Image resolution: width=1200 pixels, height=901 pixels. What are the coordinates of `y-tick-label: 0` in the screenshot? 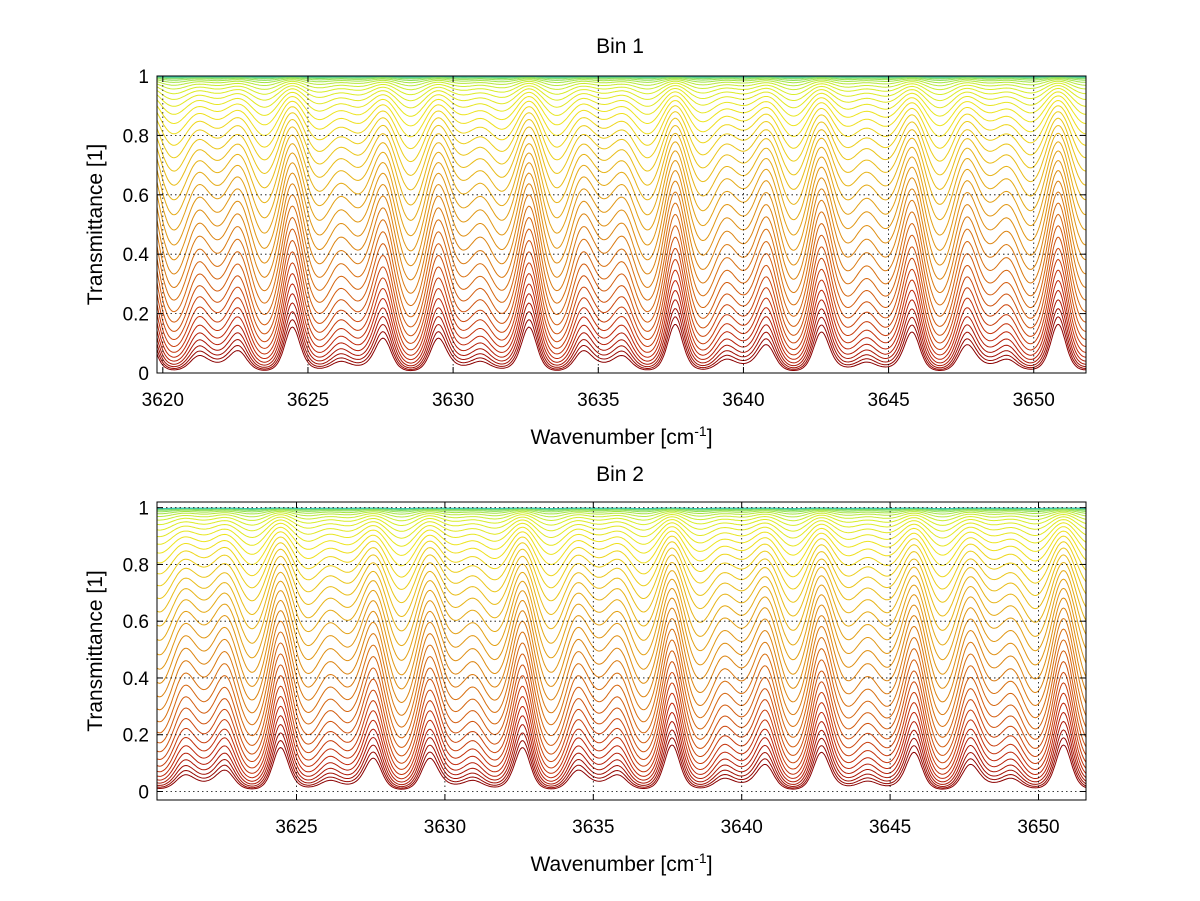 It's located at (143, 374).